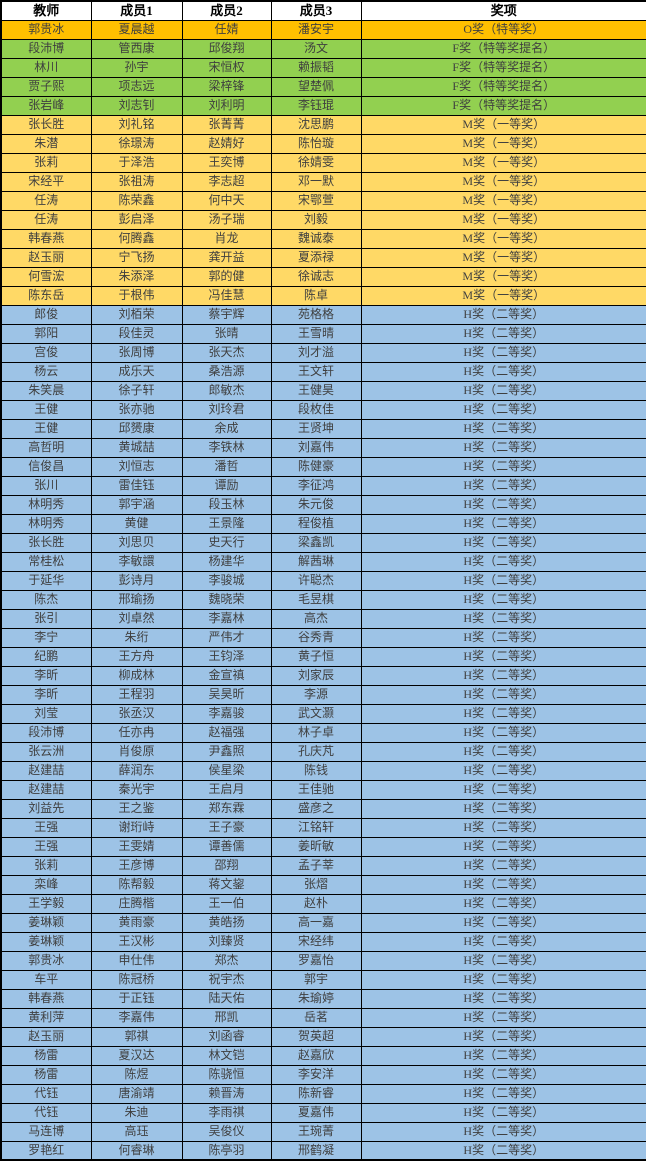  I want to click on cell-teacher: 贾子熙, so click(46, 86).